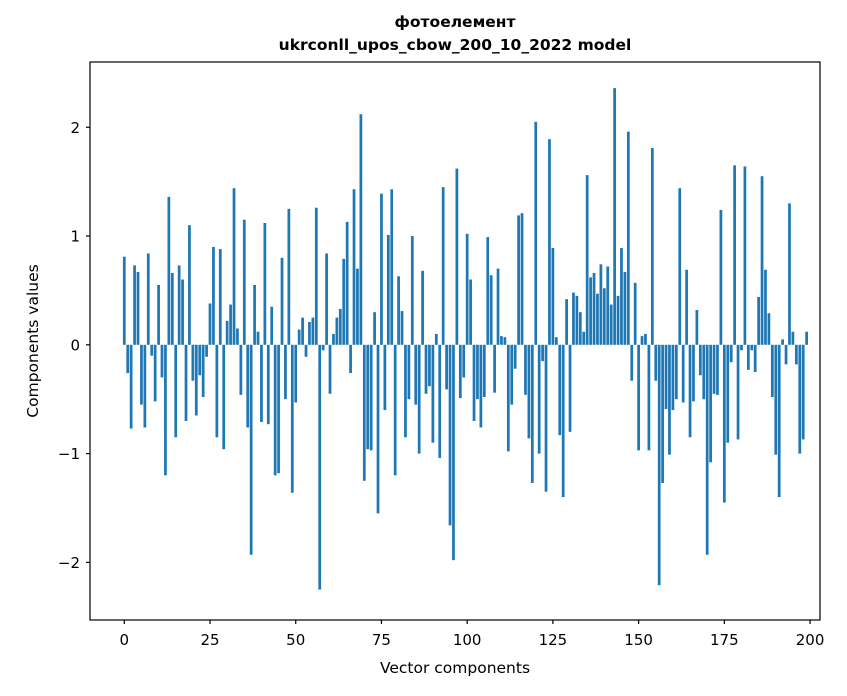 This screenshot has height=696, width=847. I want to click on y-axis-ticks: 2 1 0 −1 −2, so click(74, 345).